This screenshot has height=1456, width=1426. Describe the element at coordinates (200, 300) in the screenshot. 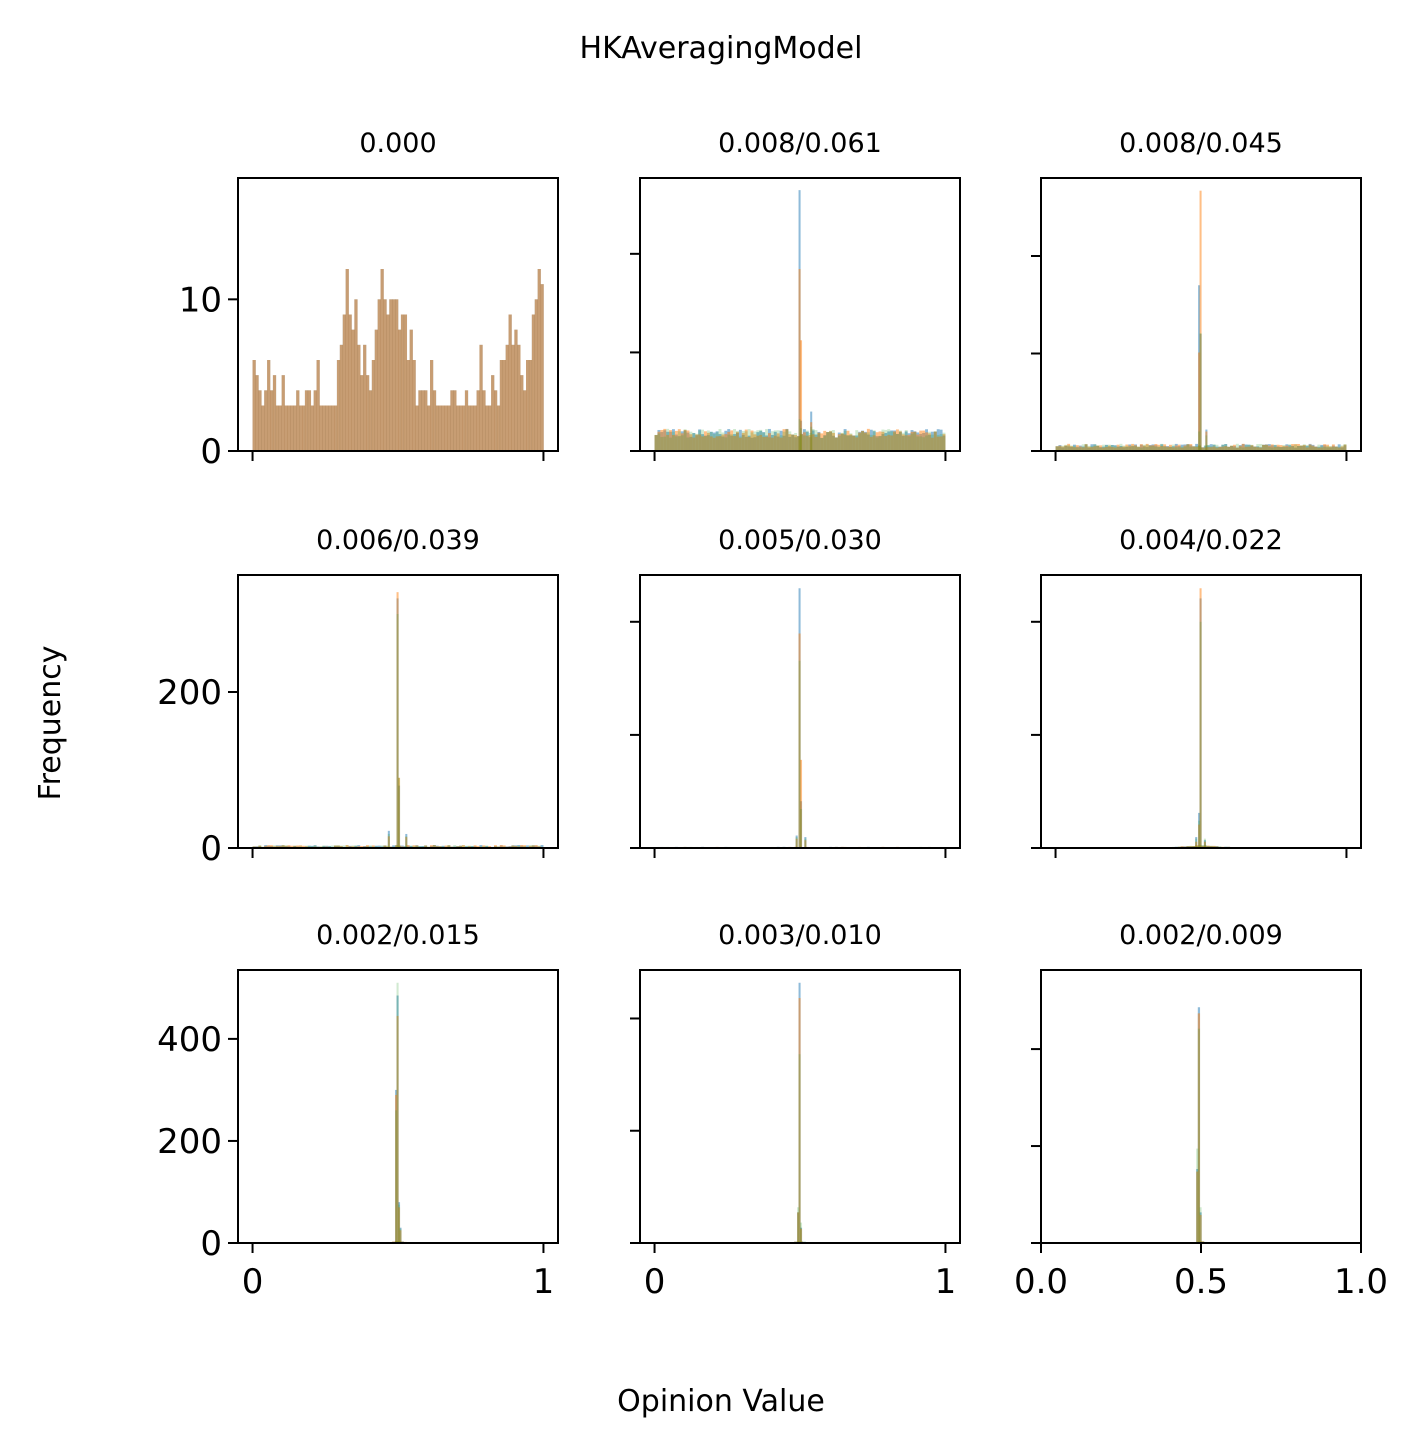

I see `y-tick-label: 10` at that location.